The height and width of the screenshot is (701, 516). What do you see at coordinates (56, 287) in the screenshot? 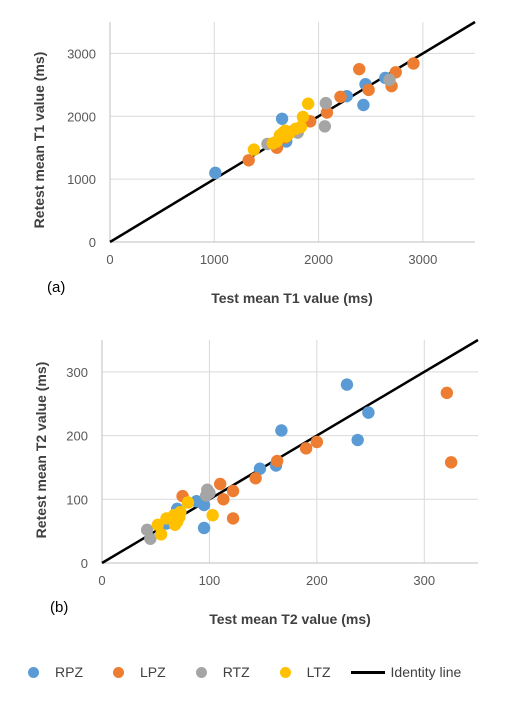
I see `panel-label: (a)` at bounding box center [56, 287].